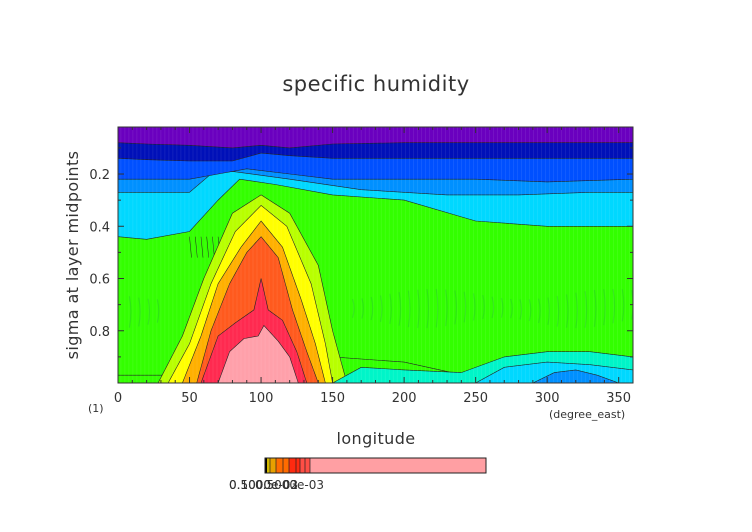 Image resolution: width=752 pixels, height=532 pixels. I want to click on x-units-label: (degree_east), so click(587, 414).